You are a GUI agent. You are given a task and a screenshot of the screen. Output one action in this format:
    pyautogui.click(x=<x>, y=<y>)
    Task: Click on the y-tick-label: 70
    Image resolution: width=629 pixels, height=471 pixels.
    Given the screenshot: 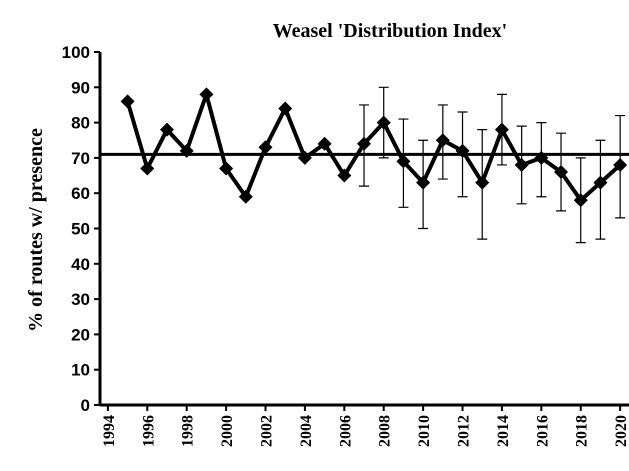 What is the action you would take?
    pyautogui.click(x=80, y=158)
    